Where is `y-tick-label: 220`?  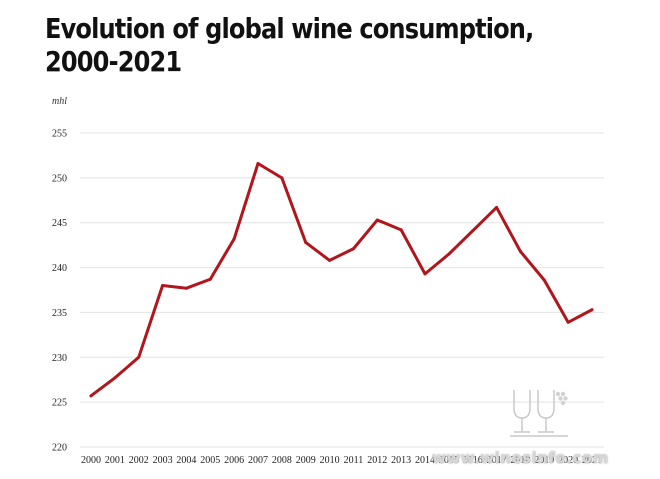
y-tick-label: 220 is located at coordinates (59, 448).